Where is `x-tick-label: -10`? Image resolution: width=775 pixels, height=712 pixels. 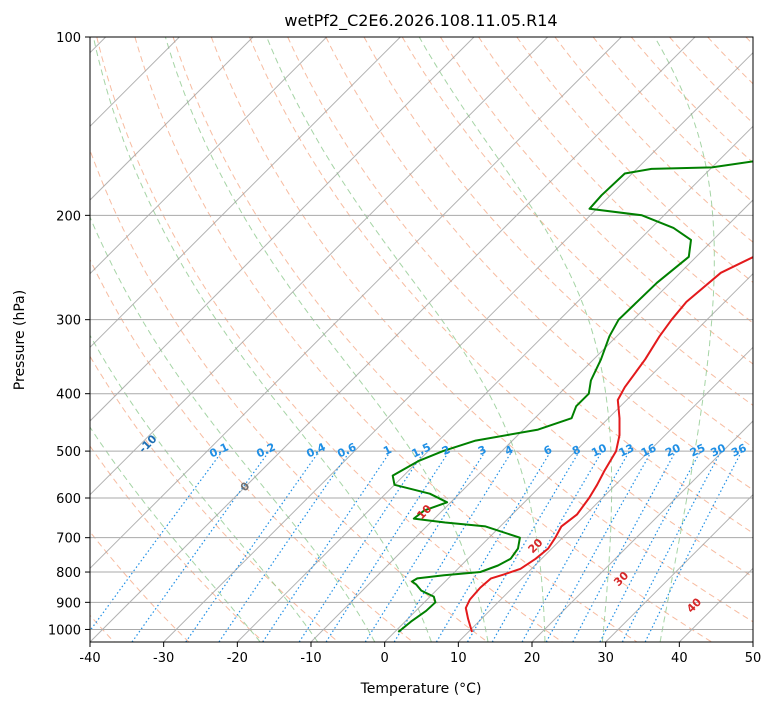
x-tick-label: -10 is located at coordinates (310, 658).